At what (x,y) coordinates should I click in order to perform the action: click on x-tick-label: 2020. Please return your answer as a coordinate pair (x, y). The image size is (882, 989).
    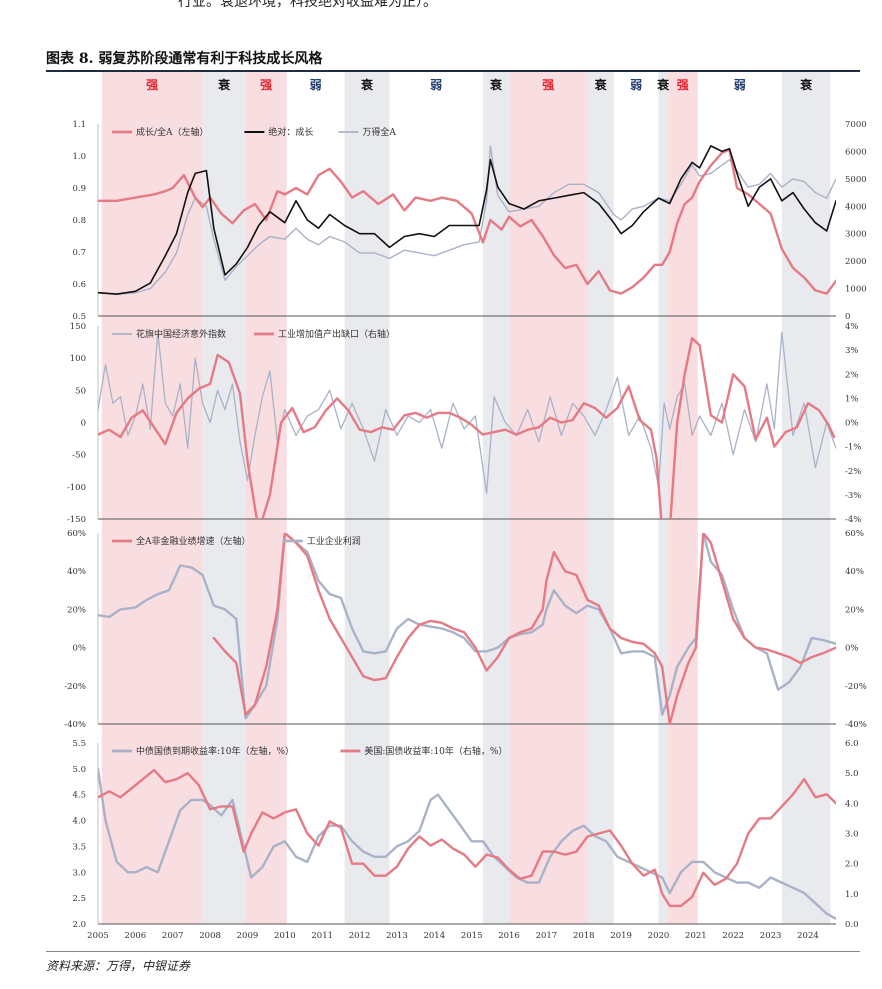
    Looking at the image, I should click on (659, 936).